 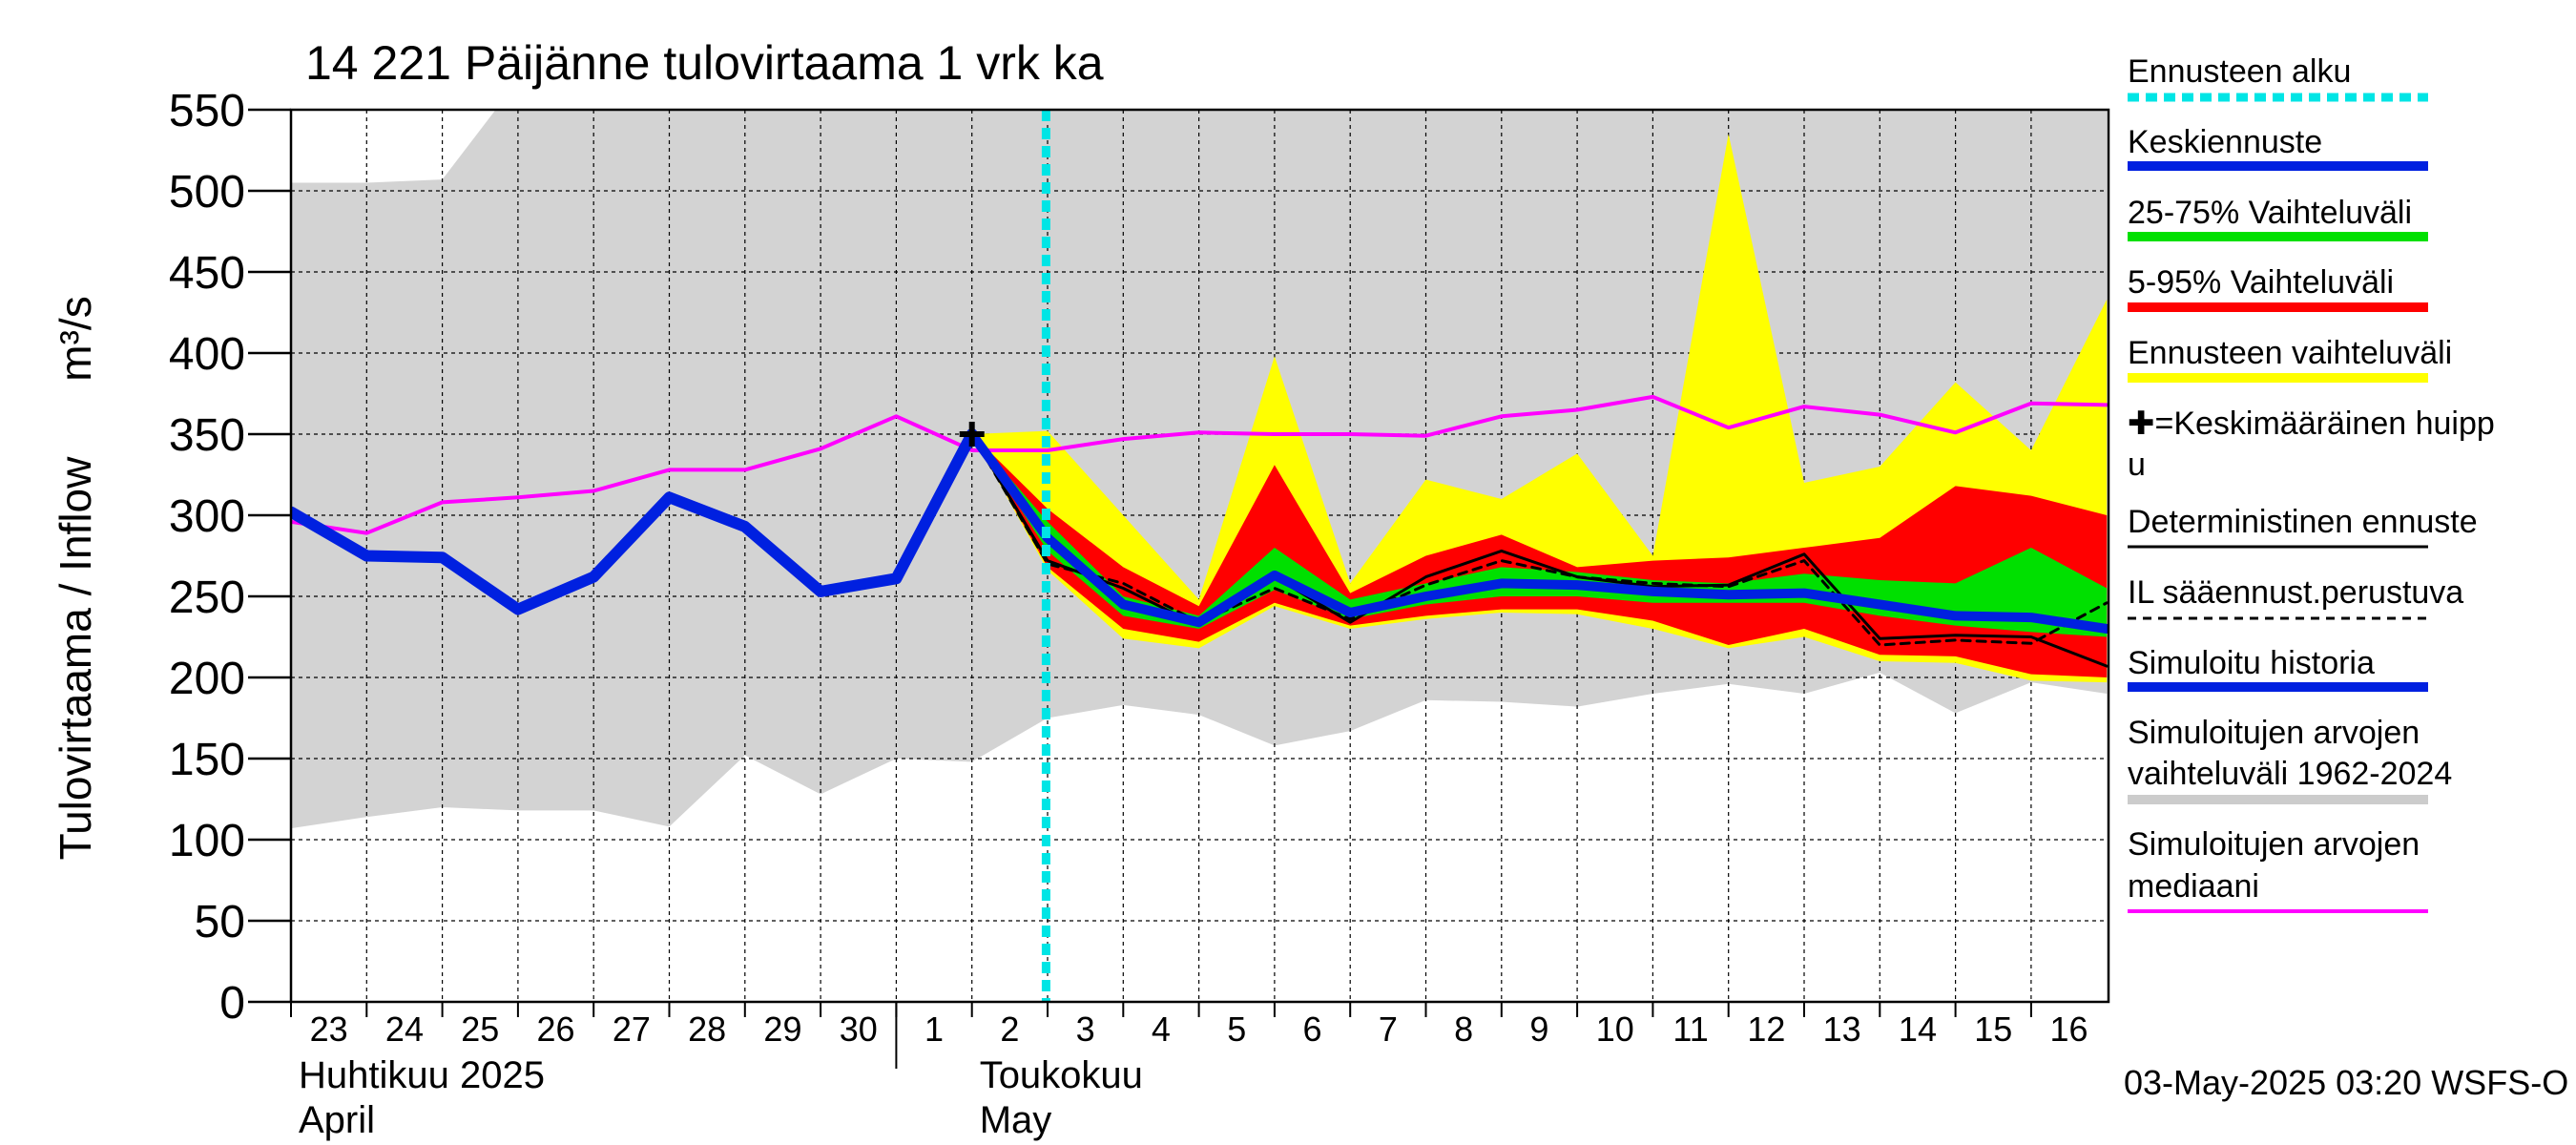 I want to click on x-tick-label: 24, so click(x=404, y=1029).